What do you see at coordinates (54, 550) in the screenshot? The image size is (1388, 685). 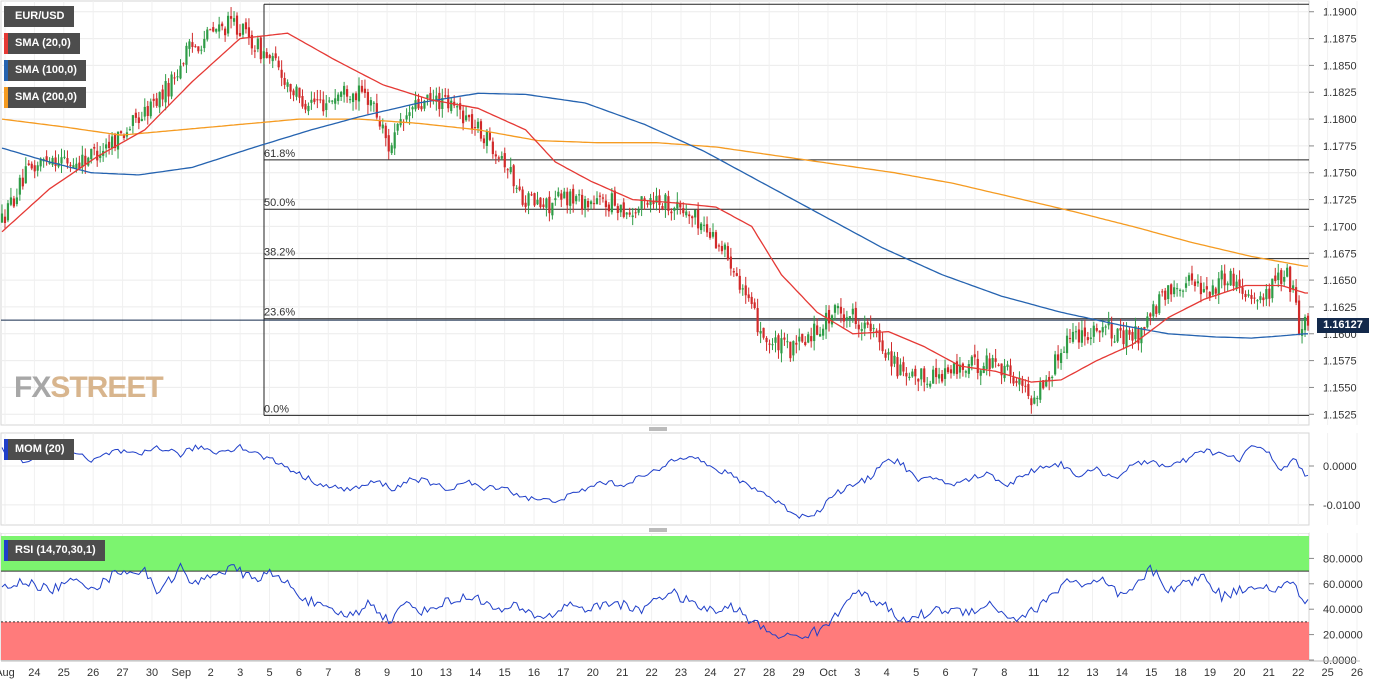 I see `legend-rsi: RSI (14,70,30,1)` at bounding box center [54, 550].